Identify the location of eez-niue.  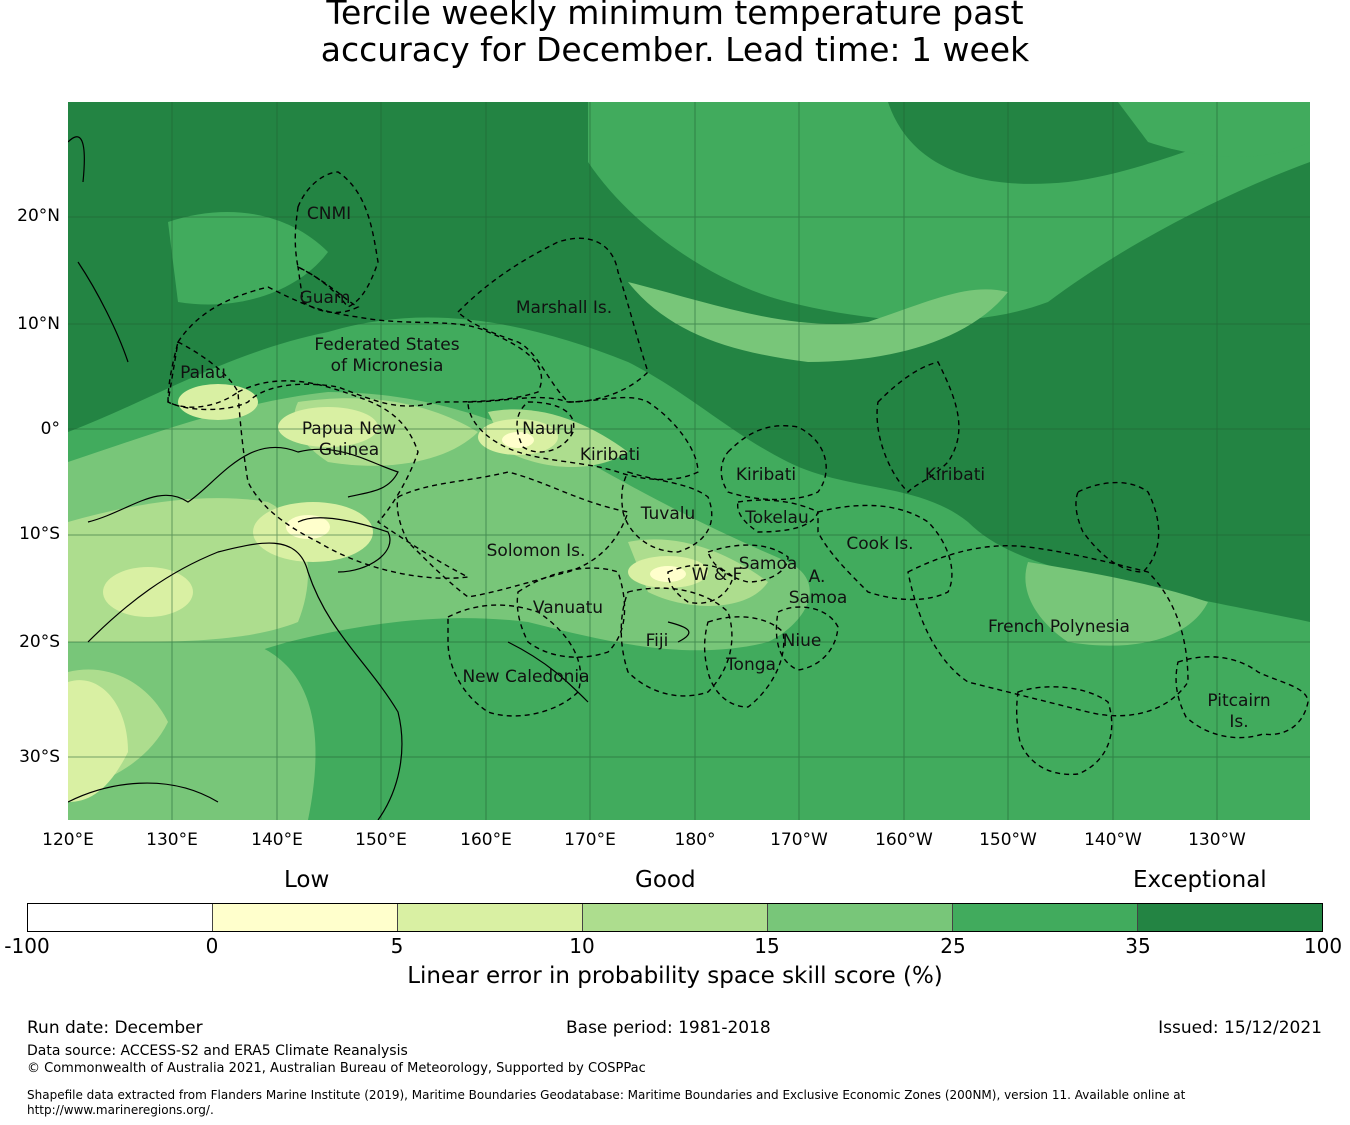
(807, 638).